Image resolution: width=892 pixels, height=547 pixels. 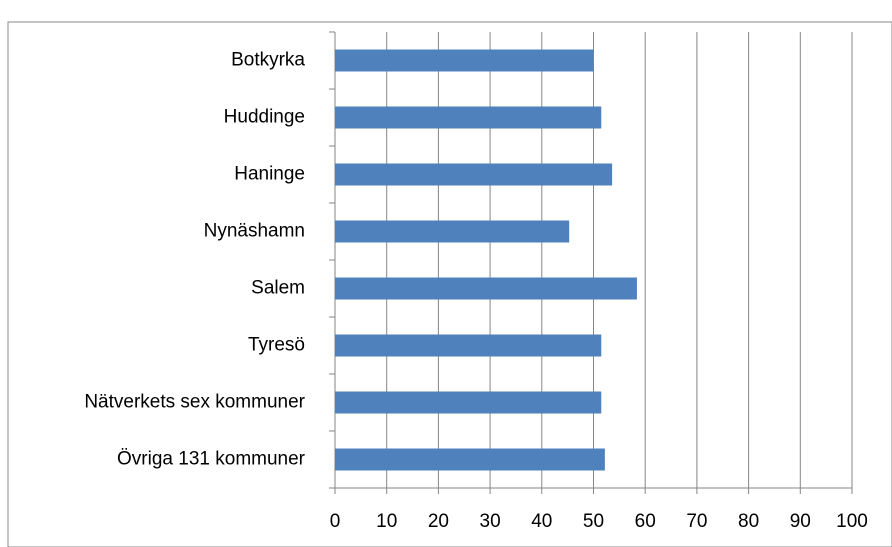 I want to click on y-tick-label: Huddinge, so click(x=264, y=117).